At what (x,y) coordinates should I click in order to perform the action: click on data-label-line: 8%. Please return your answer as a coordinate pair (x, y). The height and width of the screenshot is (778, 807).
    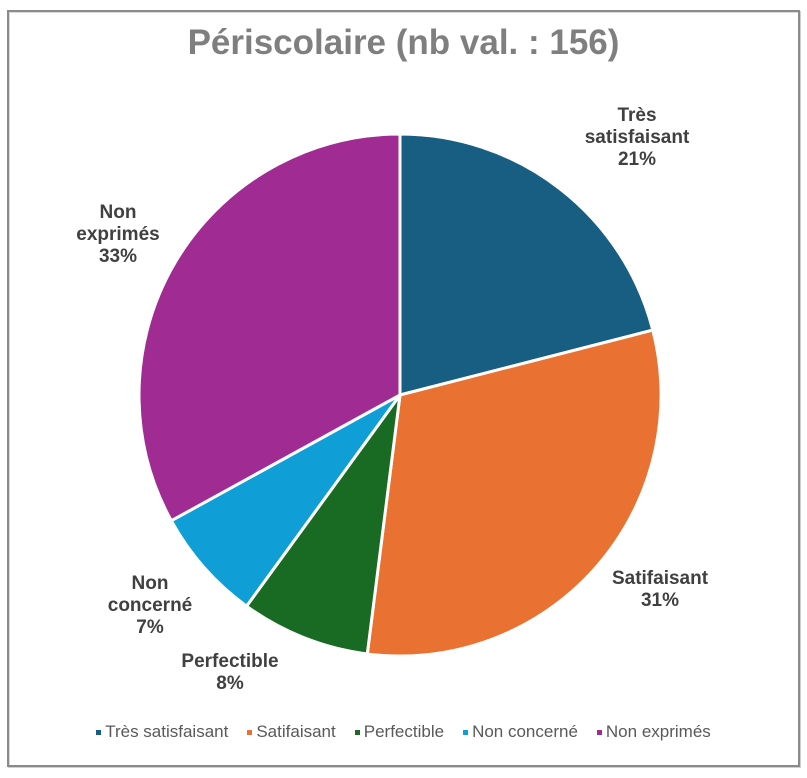
    Looking at the image, I should click on (230, 683).